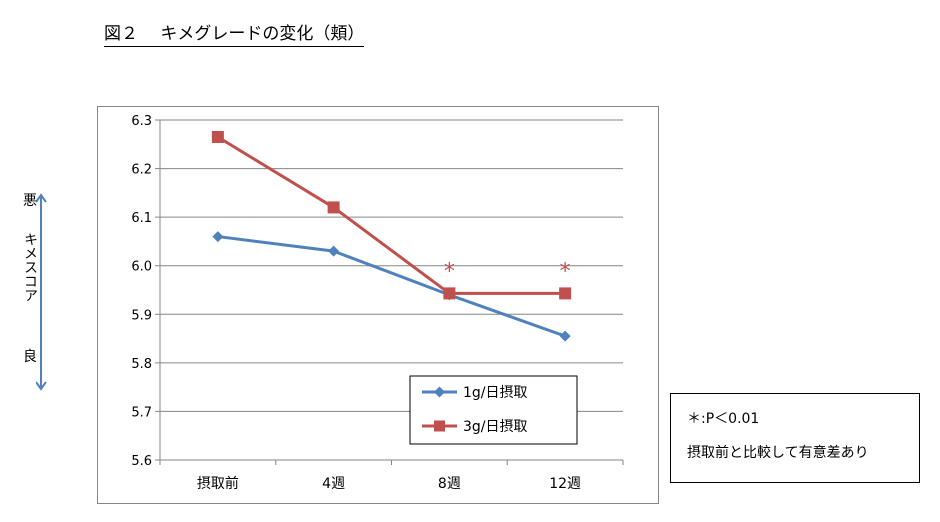 Image resolution: width=940 pixels, height=522 pixels. What do you see at coordinates (141, 170) in the screenshot?
I see `y-tick-label: 6.2` at bounding box center [141, 170].